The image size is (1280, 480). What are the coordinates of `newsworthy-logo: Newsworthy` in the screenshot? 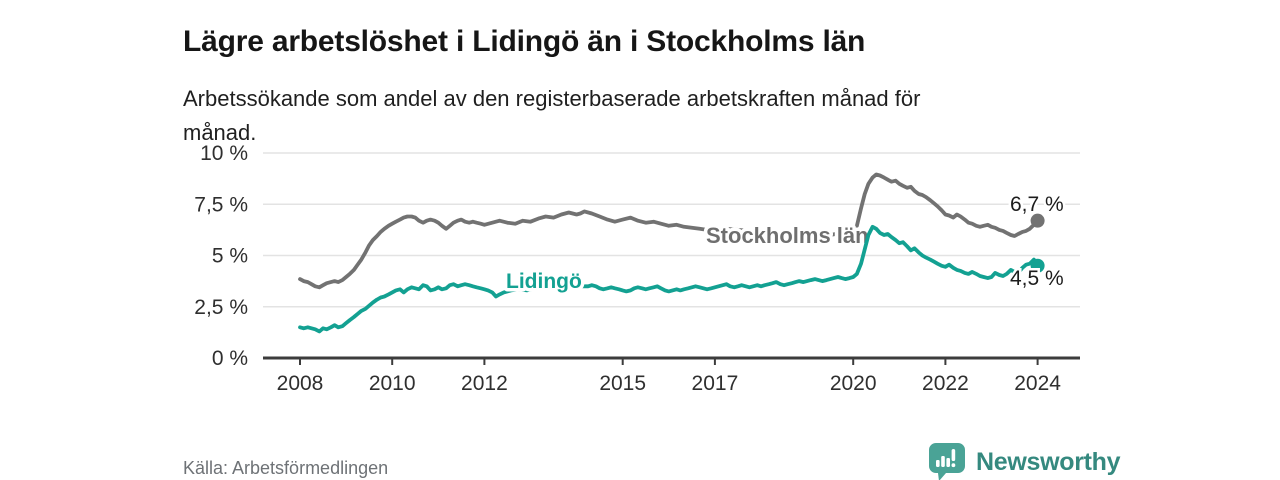 It's located at (1024, 461).